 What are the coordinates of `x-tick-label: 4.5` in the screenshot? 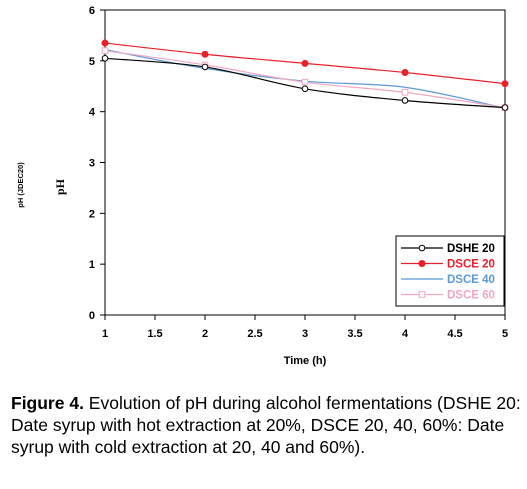 It's located at (454, 334).